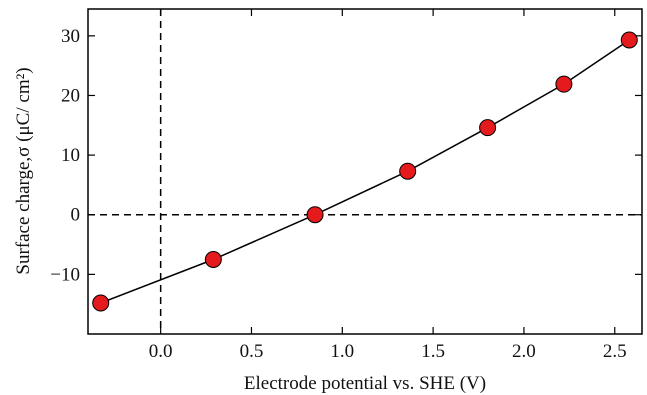  What do you see at coordinates (65, 274) in the screenshot?
I see `y-tick-label: −10` at bounding box center [65, 274].